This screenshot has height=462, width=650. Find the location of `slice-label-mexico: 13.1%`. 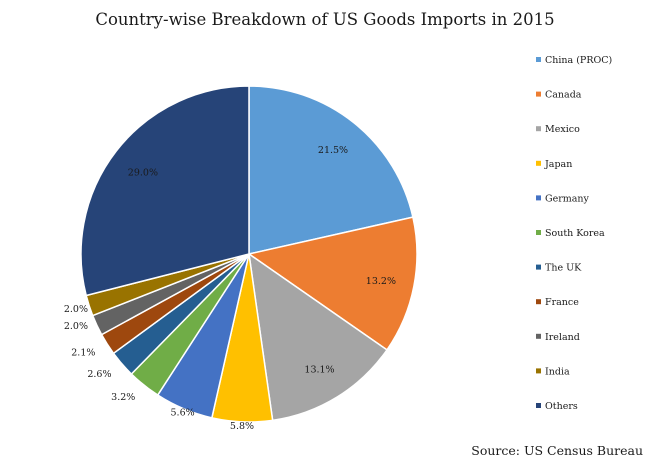

slice-label-mexico: 13.1% is located at coordinates (319, 369).